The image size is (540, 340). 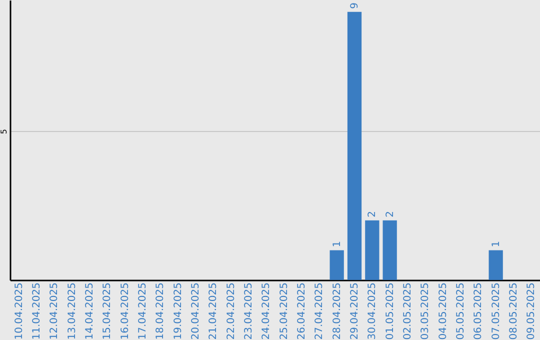 What do you see at coordinates (514, 311) in the screenshot?
I see `x-tick-label: 08.05.2025` at bounding box center [514, 311].